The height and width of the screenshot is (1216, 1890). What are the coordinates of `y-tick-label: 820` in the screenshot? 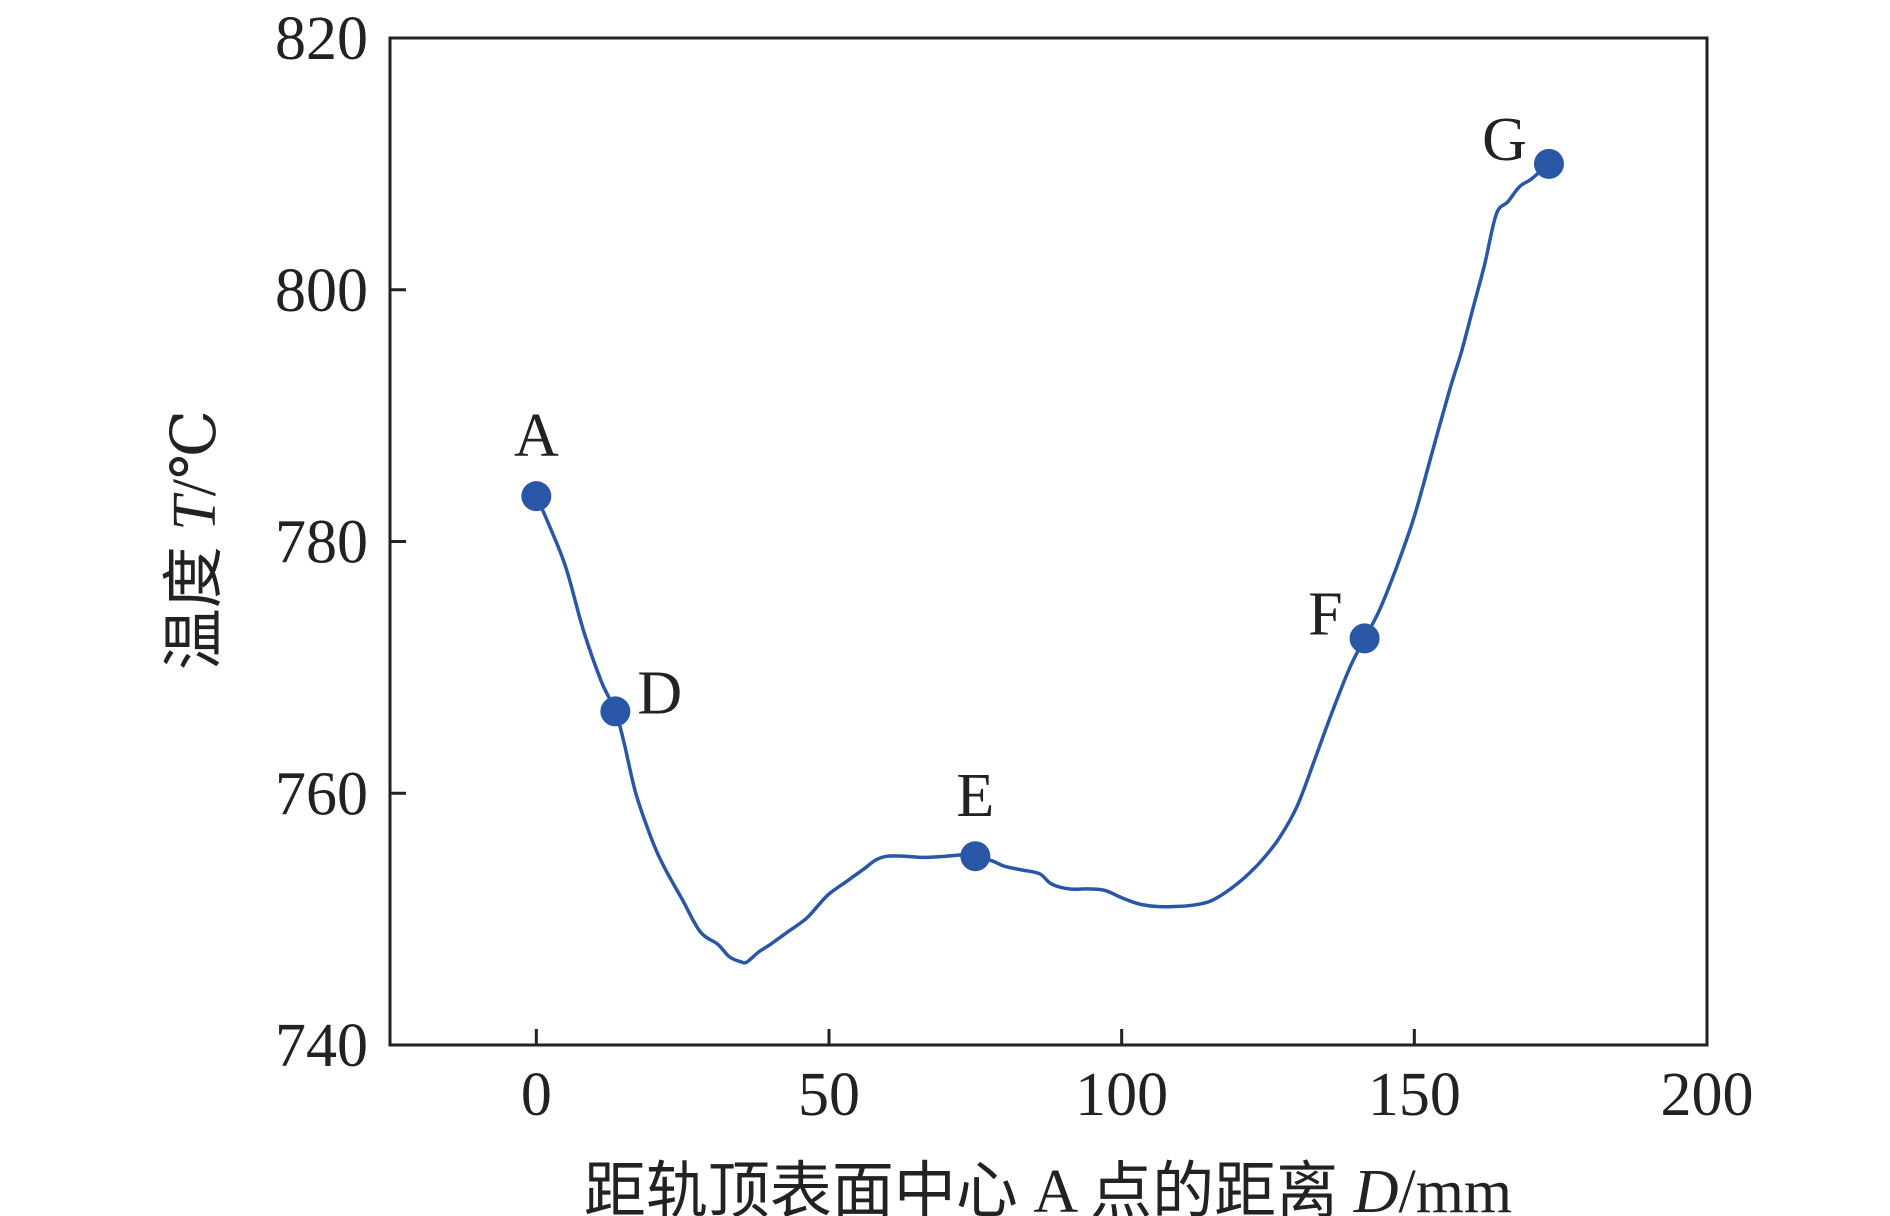 It's located at (321, 39).